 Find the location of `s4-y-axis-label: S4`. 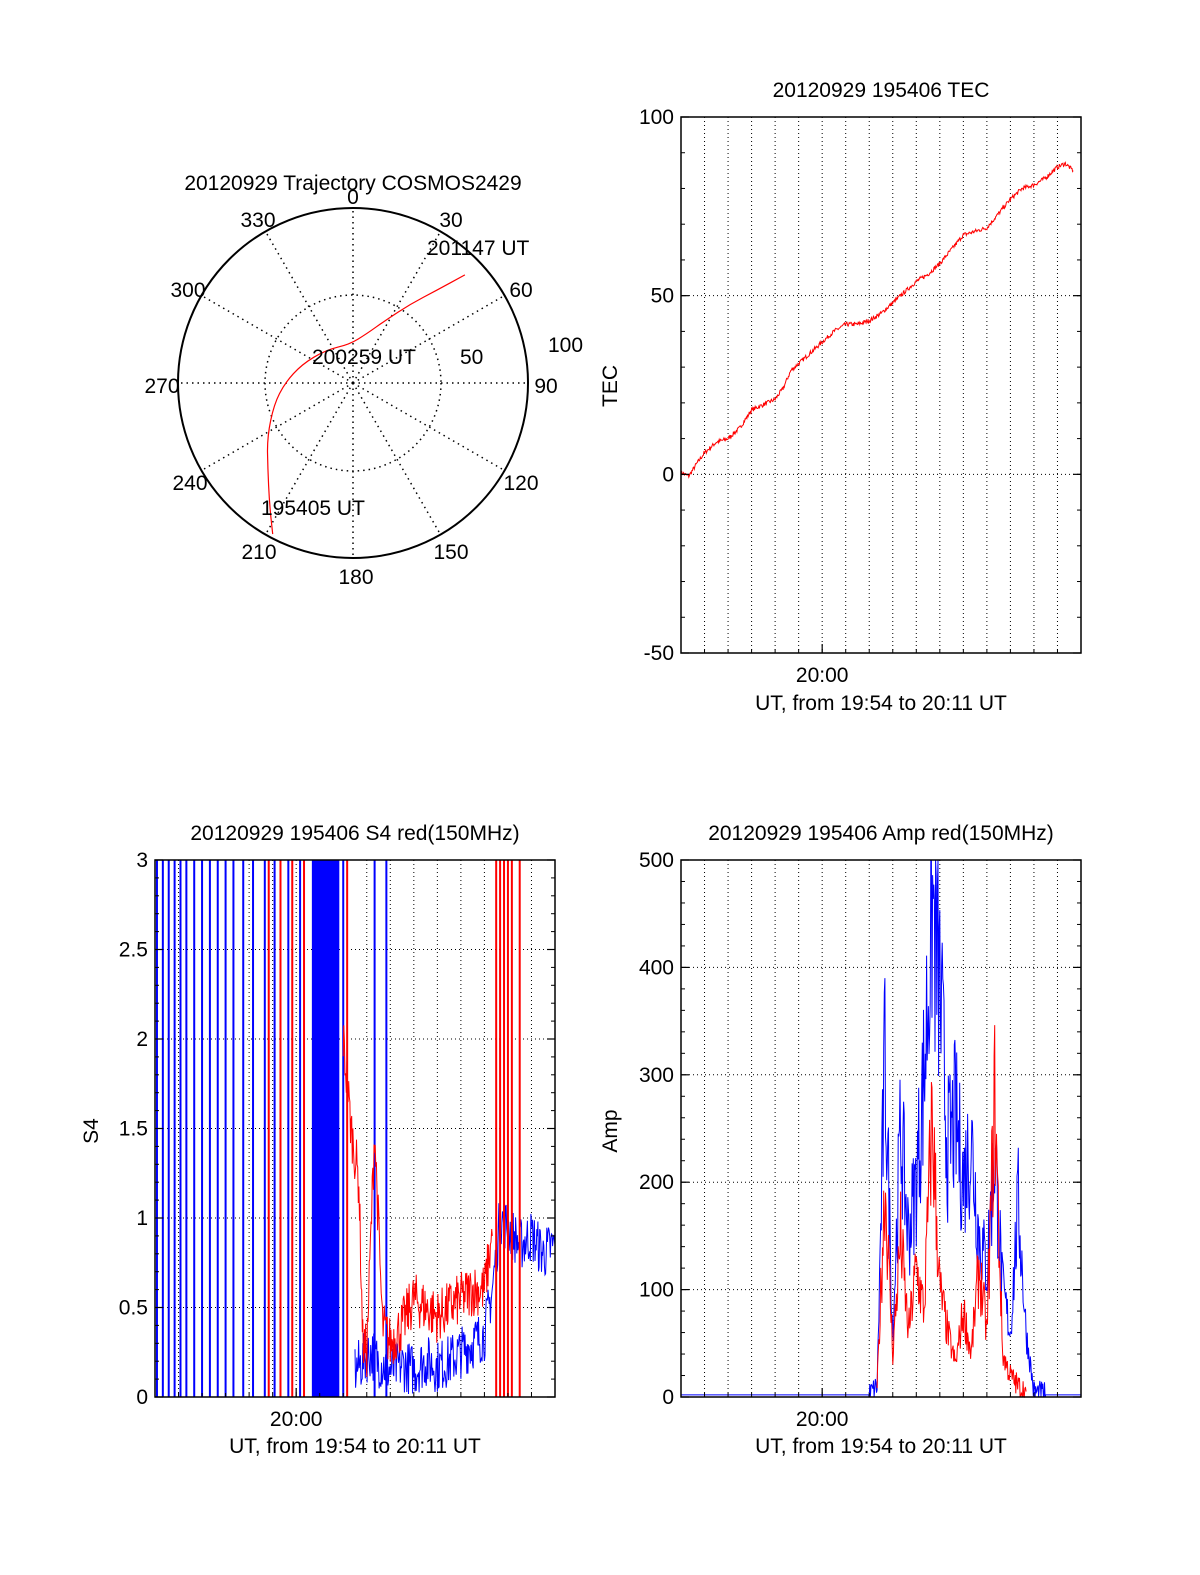

s4-y-axis-label: S4 is located at coordinates (91, 1131).